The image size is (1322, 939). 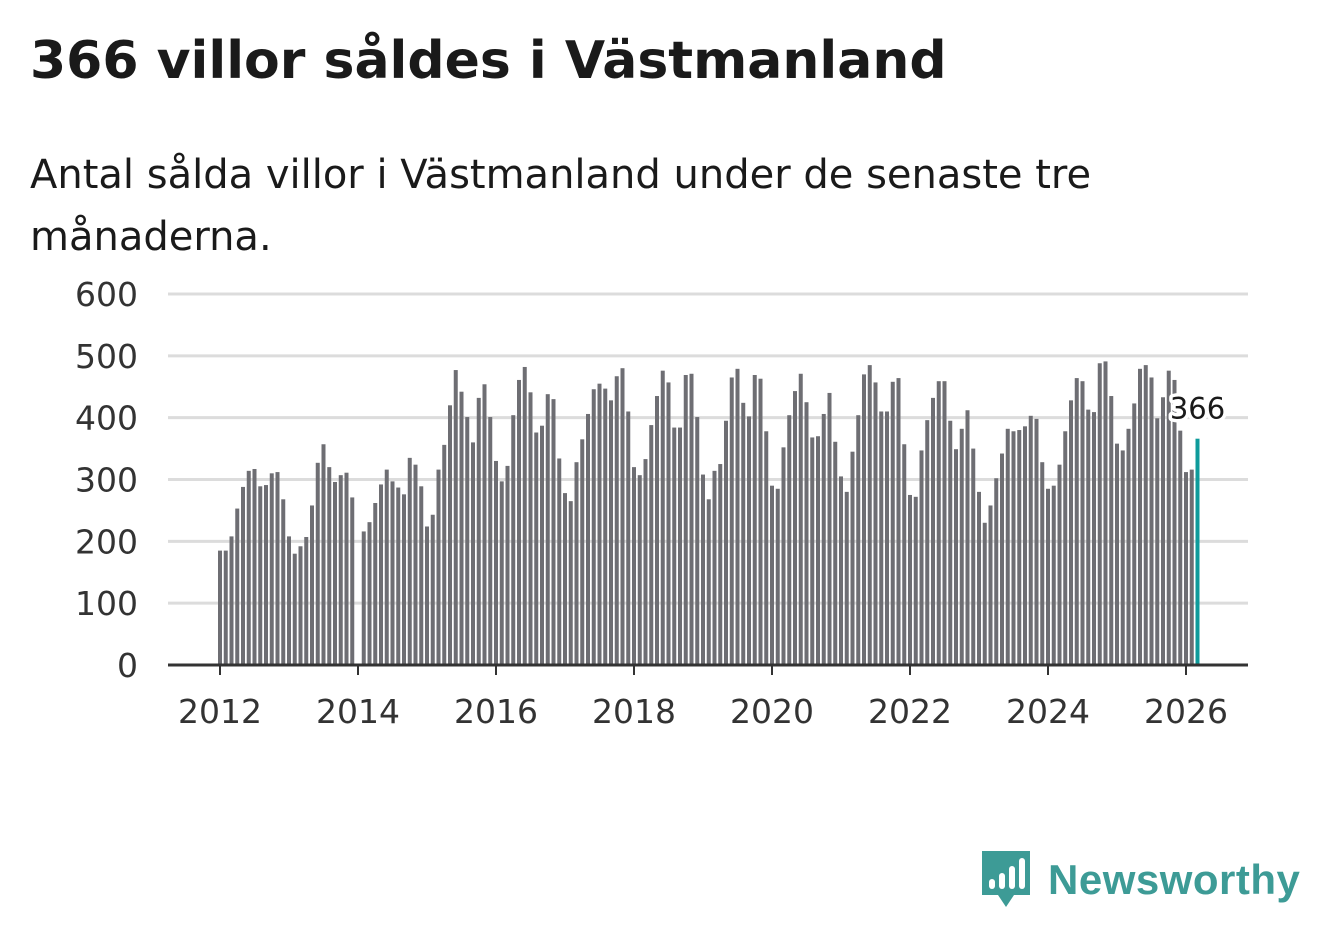 I want to click on x-tick-label: 2022, so click(x=910, y=711).